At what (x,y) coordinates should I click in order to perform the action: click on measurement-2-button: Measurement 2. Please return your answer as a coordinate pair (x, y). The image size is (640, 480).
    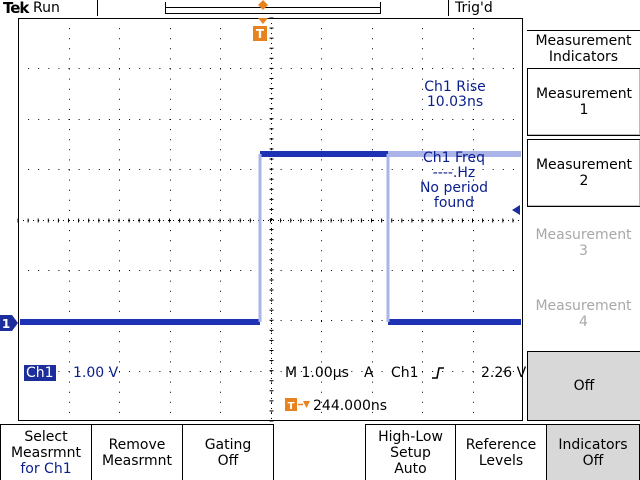
    Looking at the image, I should click on (583, 173).